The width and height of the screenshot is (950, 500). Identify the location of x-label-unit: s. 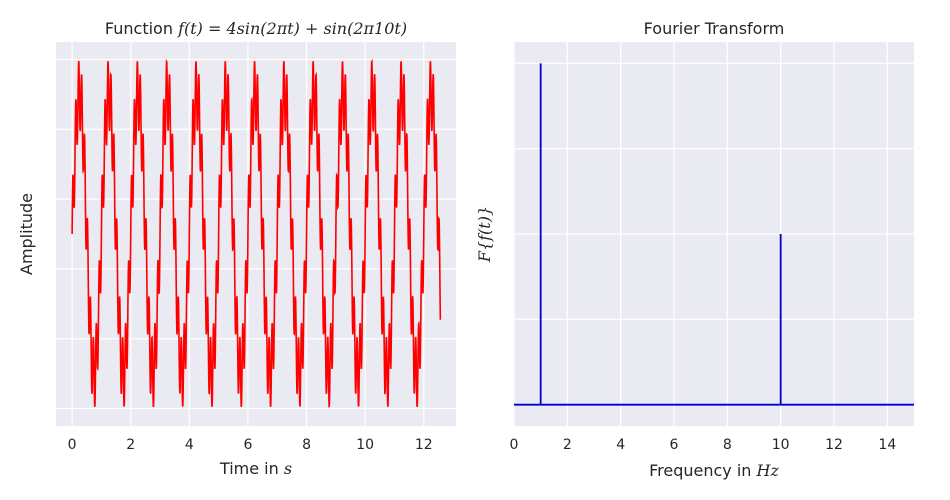
(288, 468).